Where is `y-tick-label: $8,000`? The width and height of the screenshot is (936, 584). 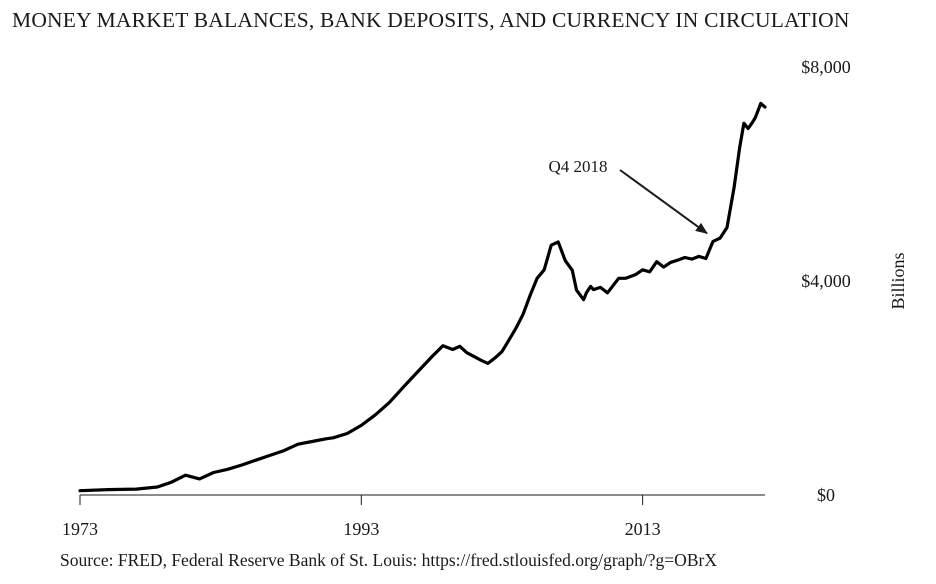
y-tick-label: $8,000 is located at coordinates (826, 67).